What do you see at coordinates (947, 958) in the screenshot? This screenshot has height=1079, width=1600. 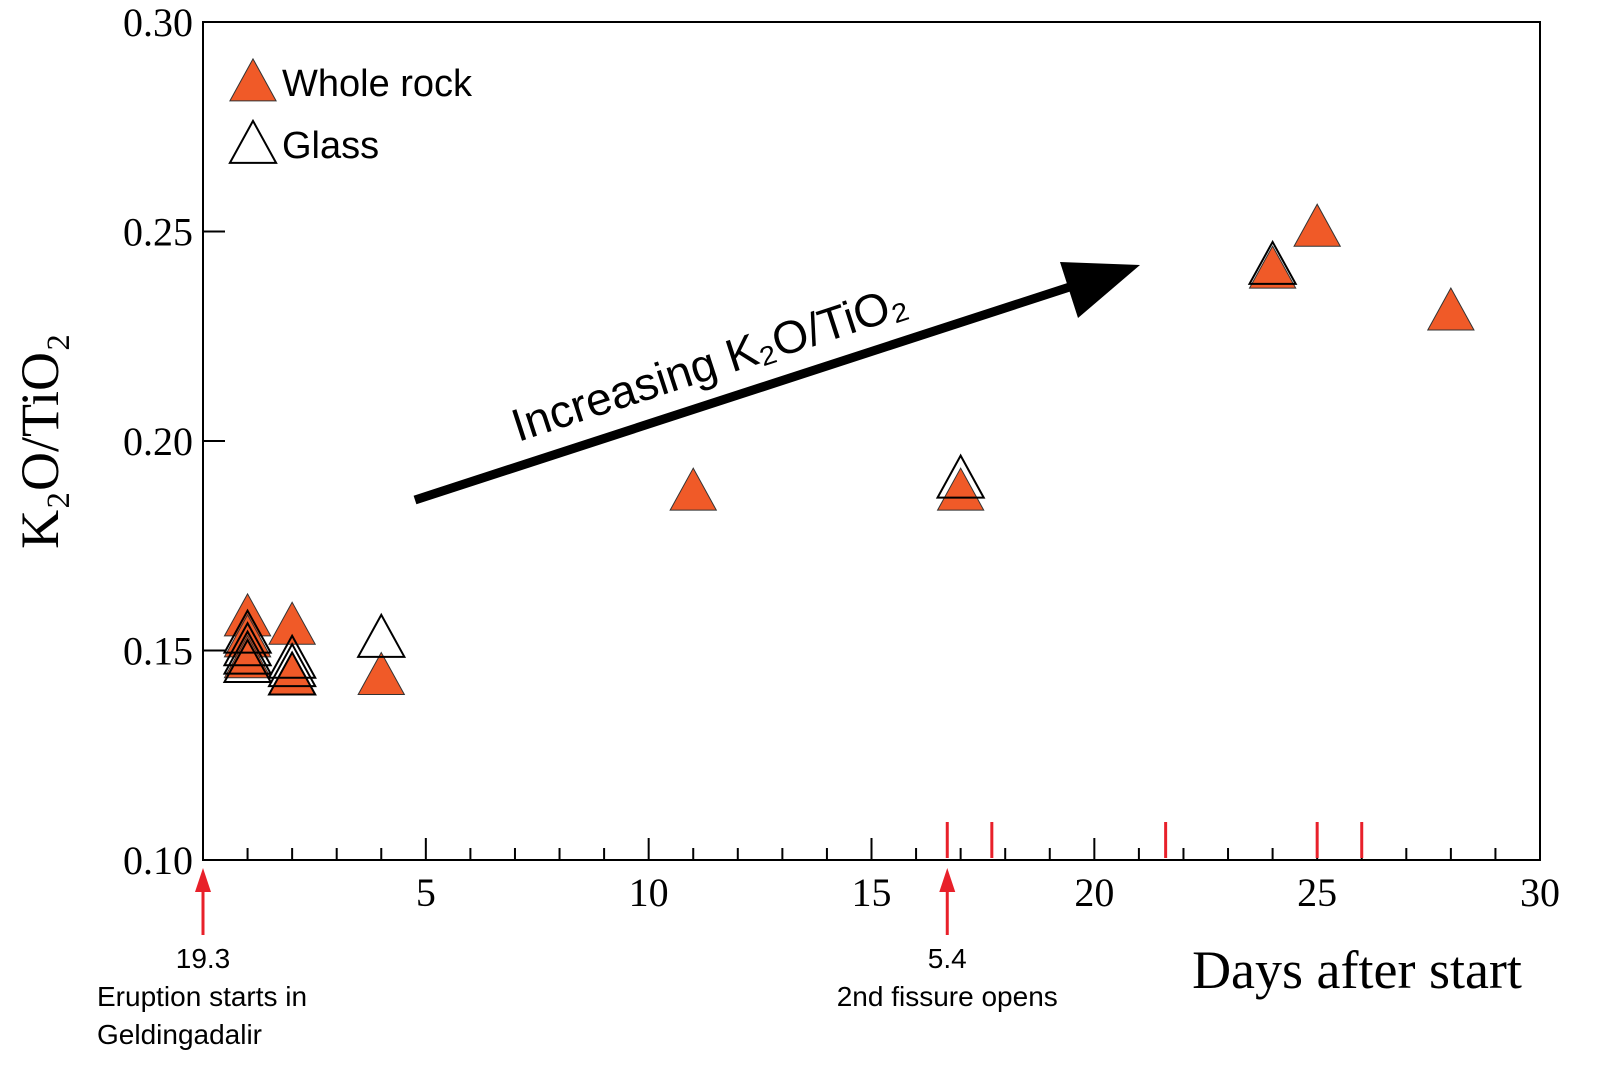 I see `event-date: 5.4` at bounding box center [947, 958].